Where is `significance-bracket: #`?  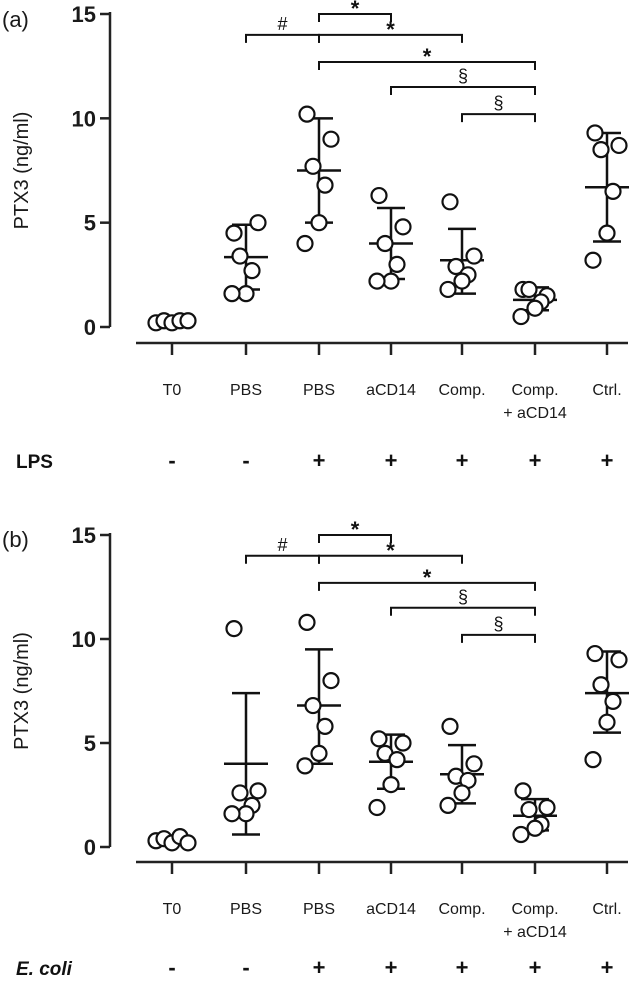
significance-bracket: # is located at coordinates (282, 28).